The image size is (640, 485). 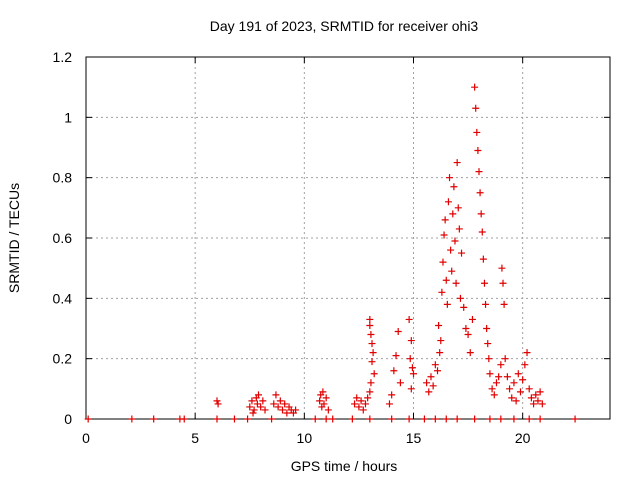 I want to click on y-tick-label: 0.2, so click(x=63, y=359).